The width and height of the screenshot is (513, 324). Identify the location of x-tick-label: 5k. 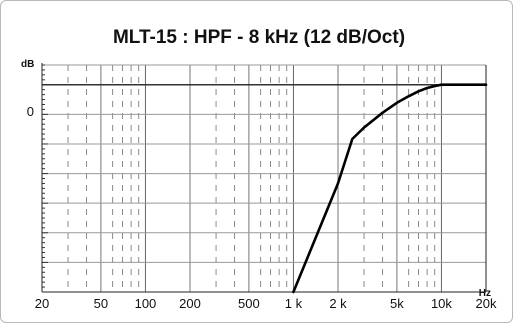
(397, 303).